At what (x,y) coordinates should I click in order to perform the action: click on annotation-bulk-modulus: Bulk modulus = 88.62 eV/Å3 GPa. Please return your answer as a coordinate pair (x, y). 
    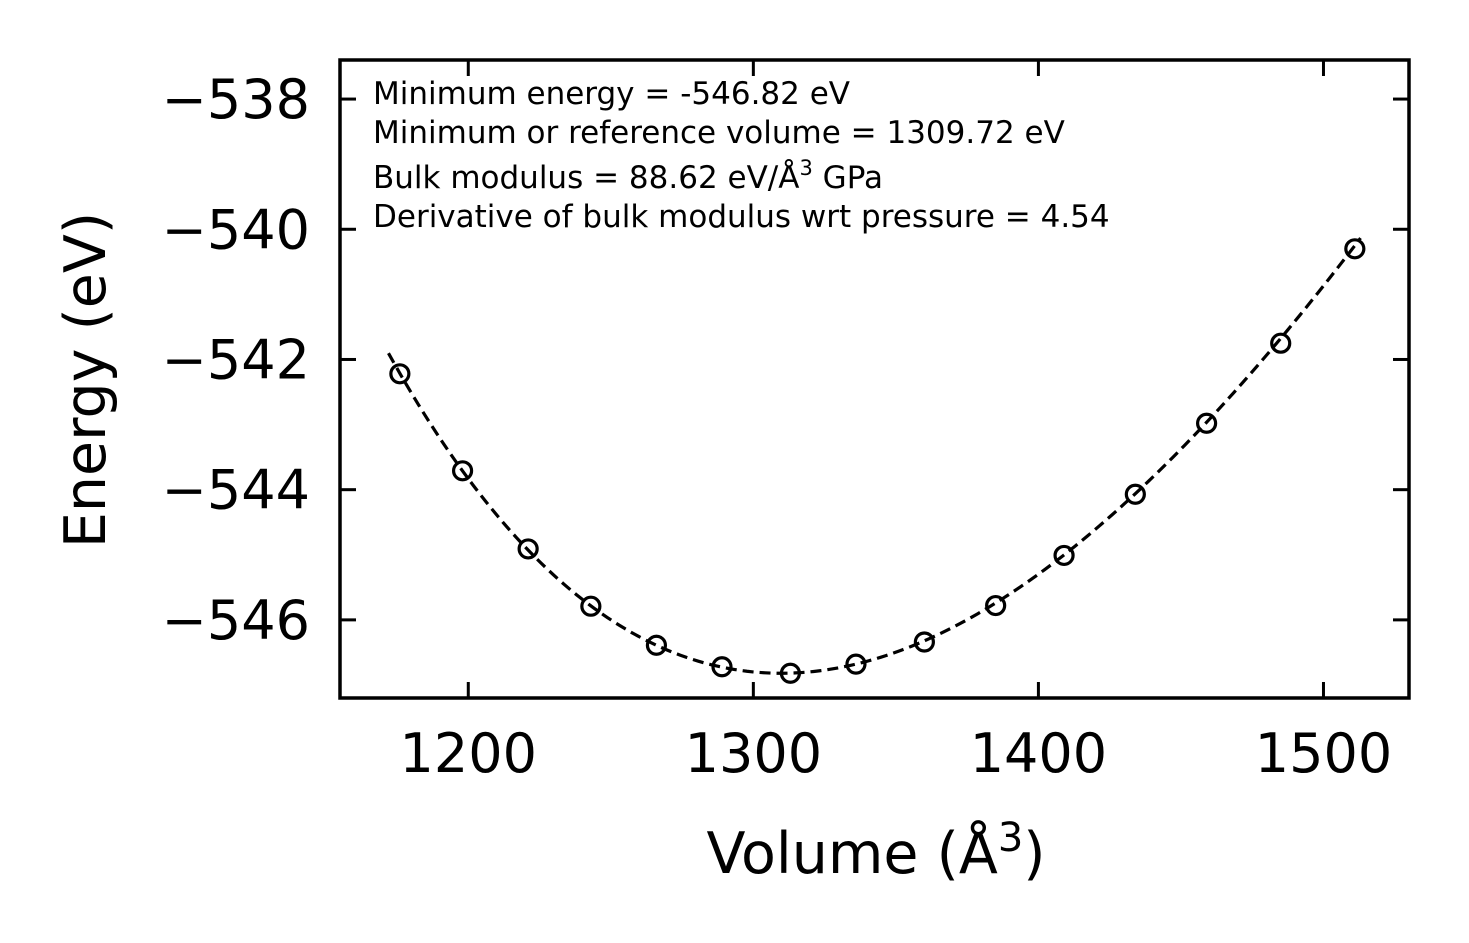
    Looking at the image, I should click on (628, 176).